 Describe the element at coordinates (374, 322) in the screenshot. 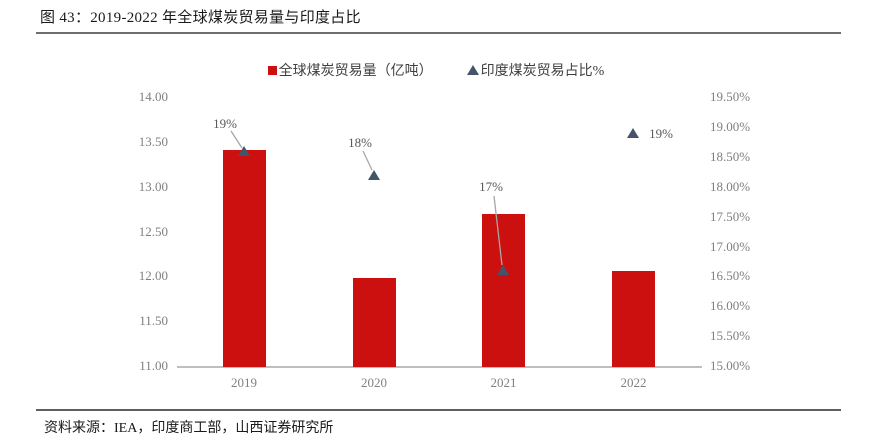

I see `bar-2020` at that location.